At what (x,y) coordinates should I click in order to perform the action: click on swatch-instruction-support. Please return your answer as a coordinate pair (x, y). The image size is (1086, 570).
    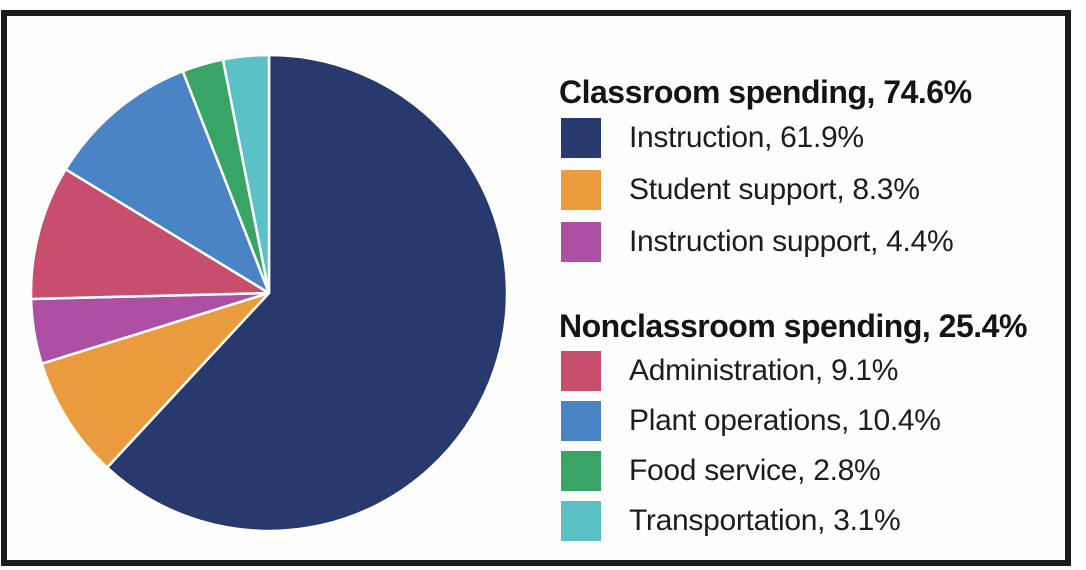
    Looking at the image, I should click on (581, 242).